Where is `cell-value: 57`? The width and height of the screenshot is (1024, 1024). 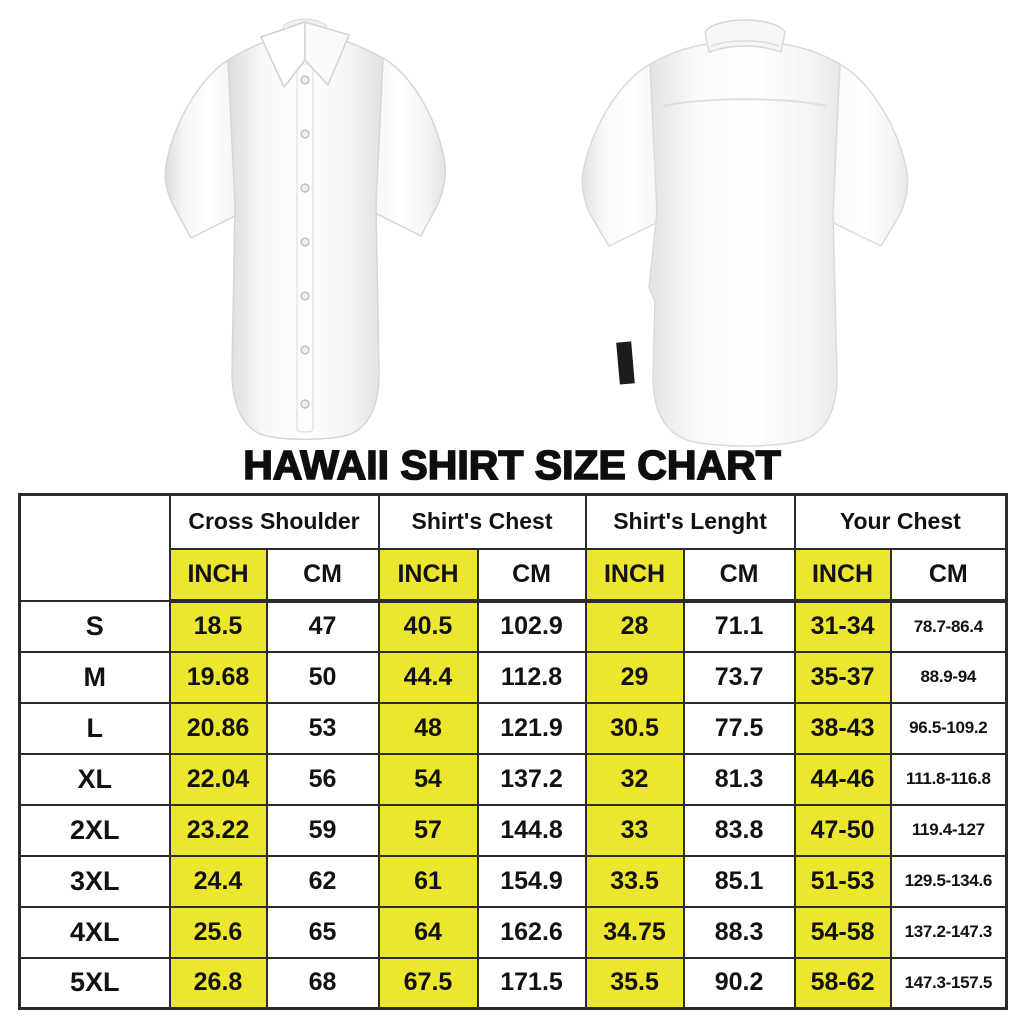
cell-value: 57 is located at coordinates (428, 830).